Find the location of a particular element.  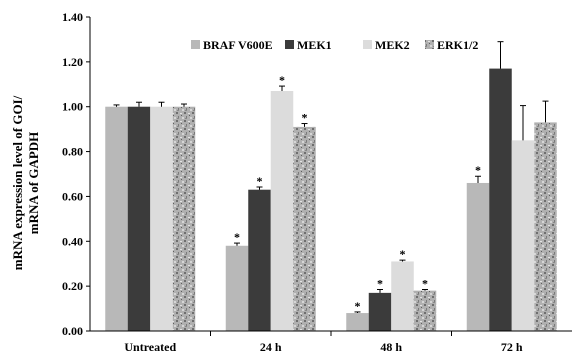

y-axis-ticks: 0.00 0.20 0.40 0.60 0.80 1.00 1.20 1.40 is located at coordinates (76, 174).